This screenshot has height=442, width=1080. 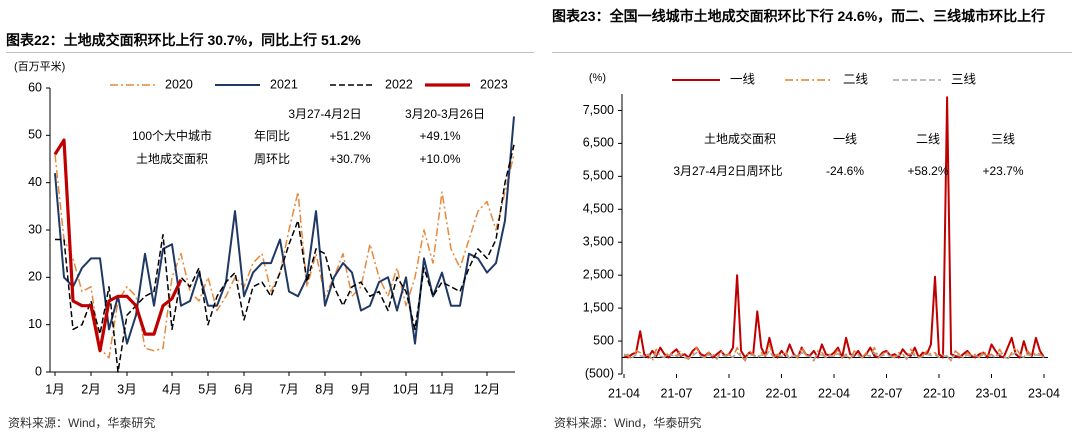 What do you see at coordinates (487, 389) in the screenshot?
I see `x-tick-label: 12月` at bounding box center [487, 389].